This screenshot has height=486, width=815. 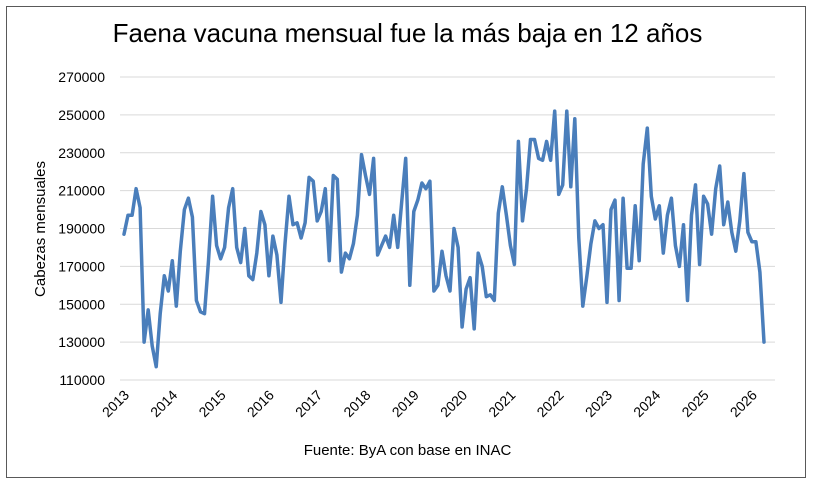 I want to click on y-tick-label: 170000, so click(x=81, y=266).